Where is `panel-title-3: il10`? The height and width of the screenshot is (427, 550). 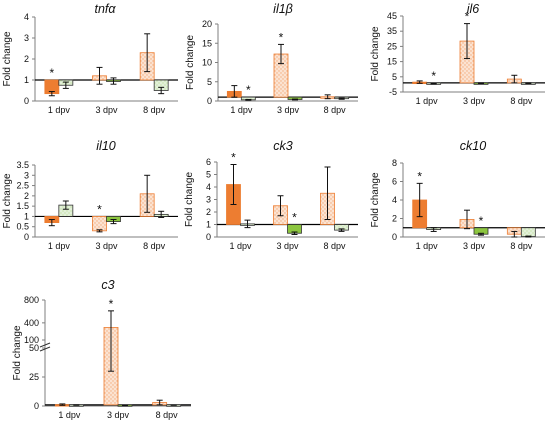 panel-title-3: il10 is located at coordinates (106, 146).